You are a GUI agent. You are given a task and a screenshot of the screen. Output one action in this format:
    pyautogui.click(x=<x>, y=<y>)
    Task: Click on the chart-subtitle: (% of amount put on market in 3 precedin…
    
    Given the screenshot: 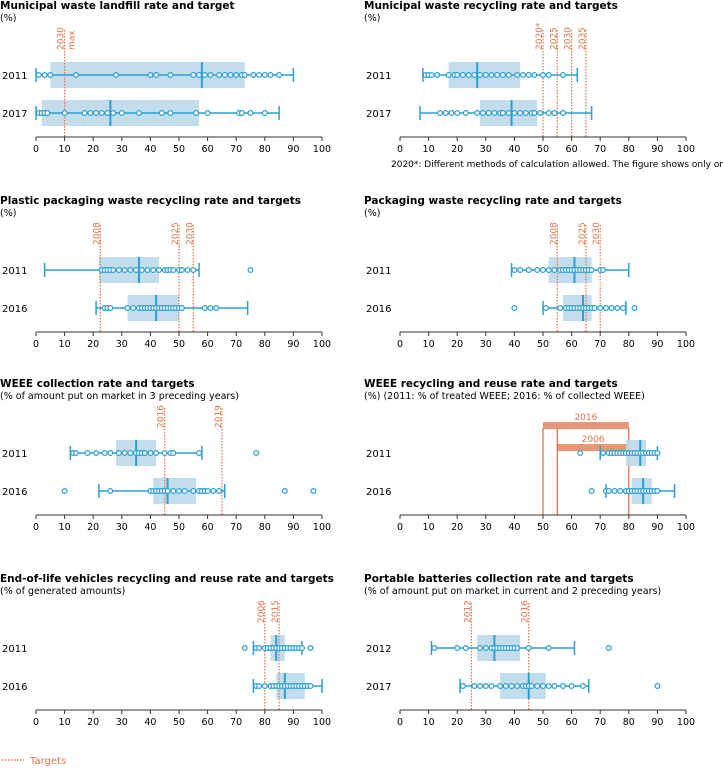 What is the action you would take?
    pyautogui.click(x=119, y=396)
    